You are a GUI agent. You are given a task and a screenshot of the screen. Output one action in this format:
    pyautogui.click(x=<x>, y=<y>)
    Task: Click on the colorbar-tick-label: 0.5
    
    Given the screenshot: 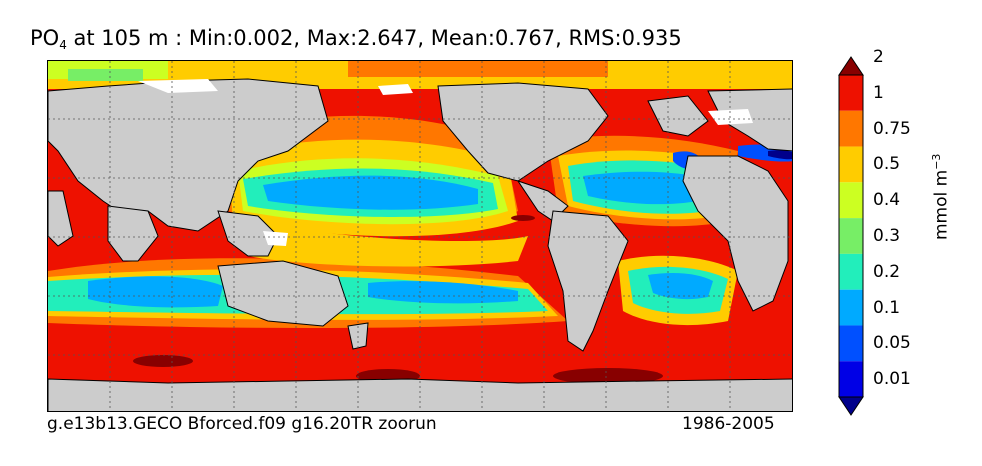 What is the action you would take?
    pyautogui.click(x=887, y=164)
    